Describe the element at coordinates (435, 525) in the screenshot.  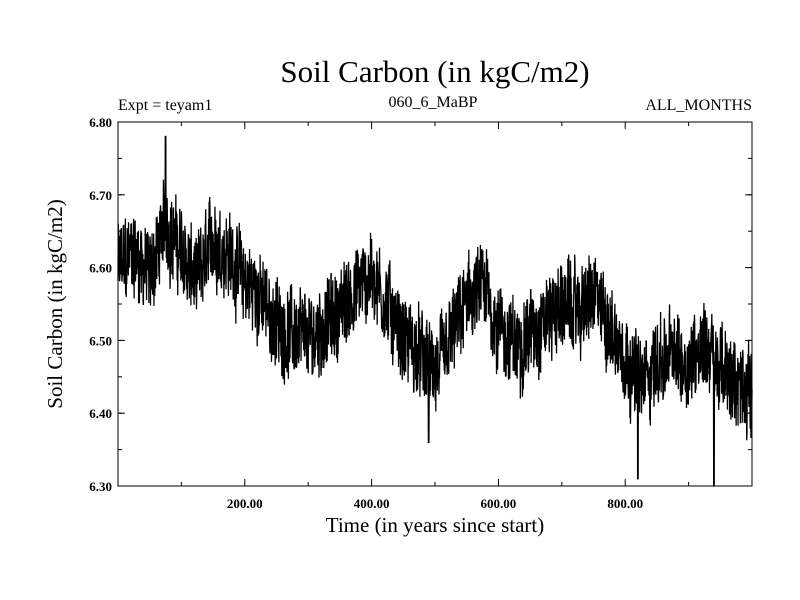
I see `x-axis-label: Time (in years since start)` at that location.